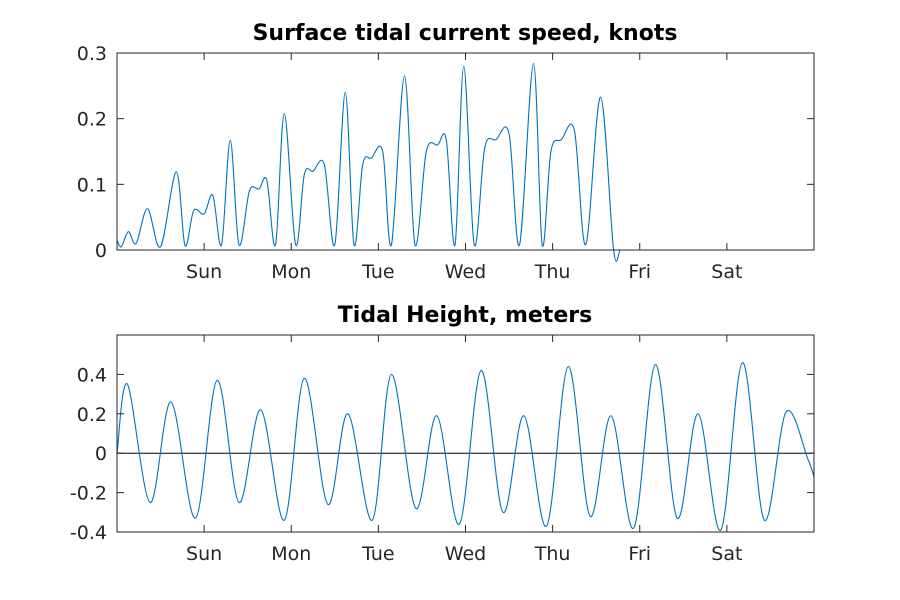 The image size is (900, 600). I want to click on current-speed-x-tick-label: Mon, so click(291, 272).